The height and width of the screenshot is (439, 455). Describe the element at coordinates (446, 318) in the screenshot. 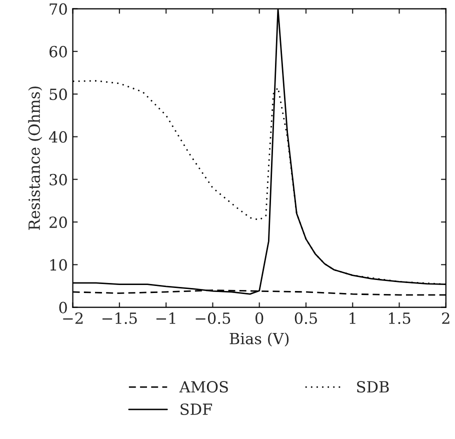

I see `x-tick-label: 2` at that location.